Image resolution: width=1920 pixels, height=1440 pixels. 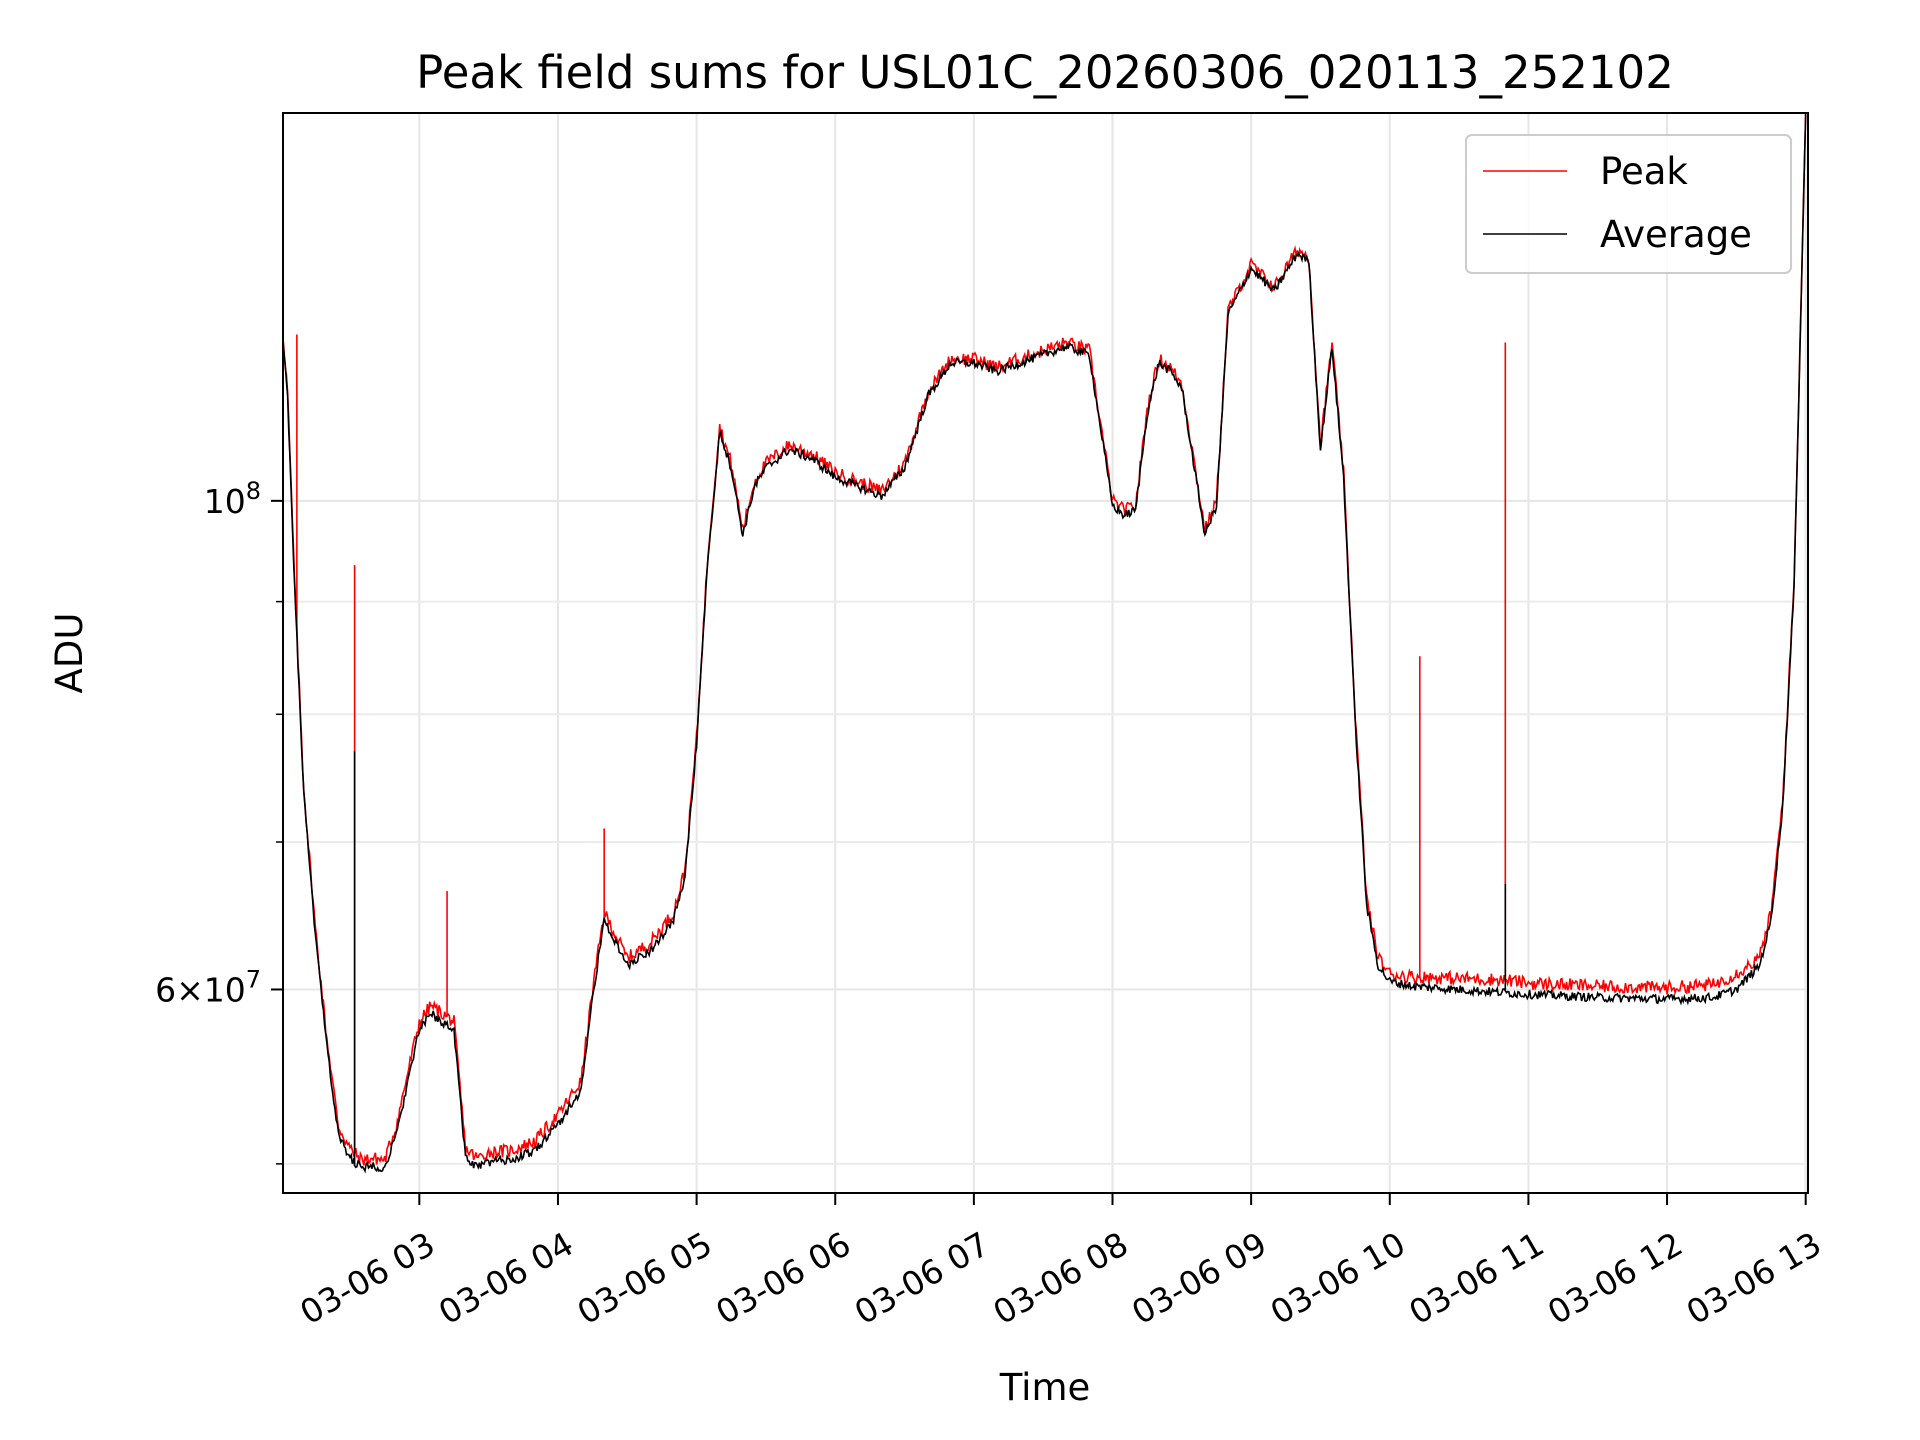 I want to click on x-tick-label: 03-06 07, so click(x=922, y=1278).